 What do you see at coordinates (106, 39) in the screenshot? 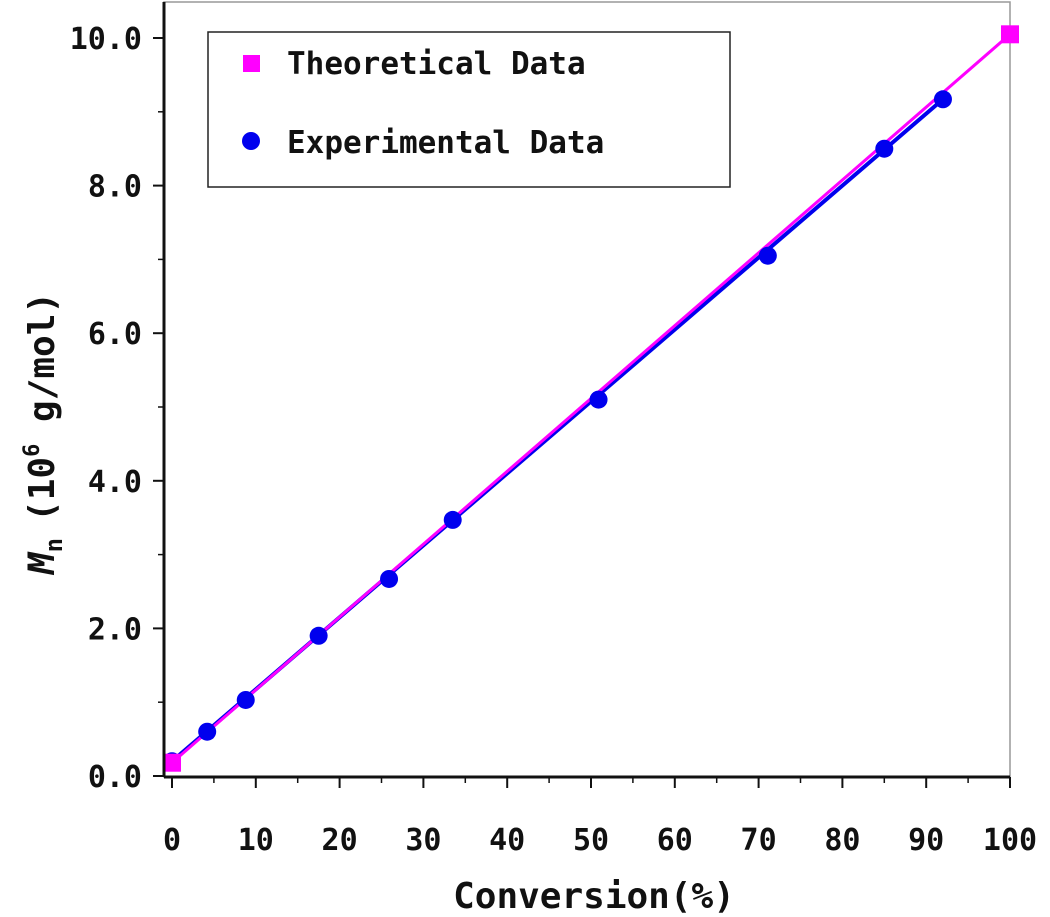
I see `y-tick-label: 10.0` at bounding box center [106, 39].